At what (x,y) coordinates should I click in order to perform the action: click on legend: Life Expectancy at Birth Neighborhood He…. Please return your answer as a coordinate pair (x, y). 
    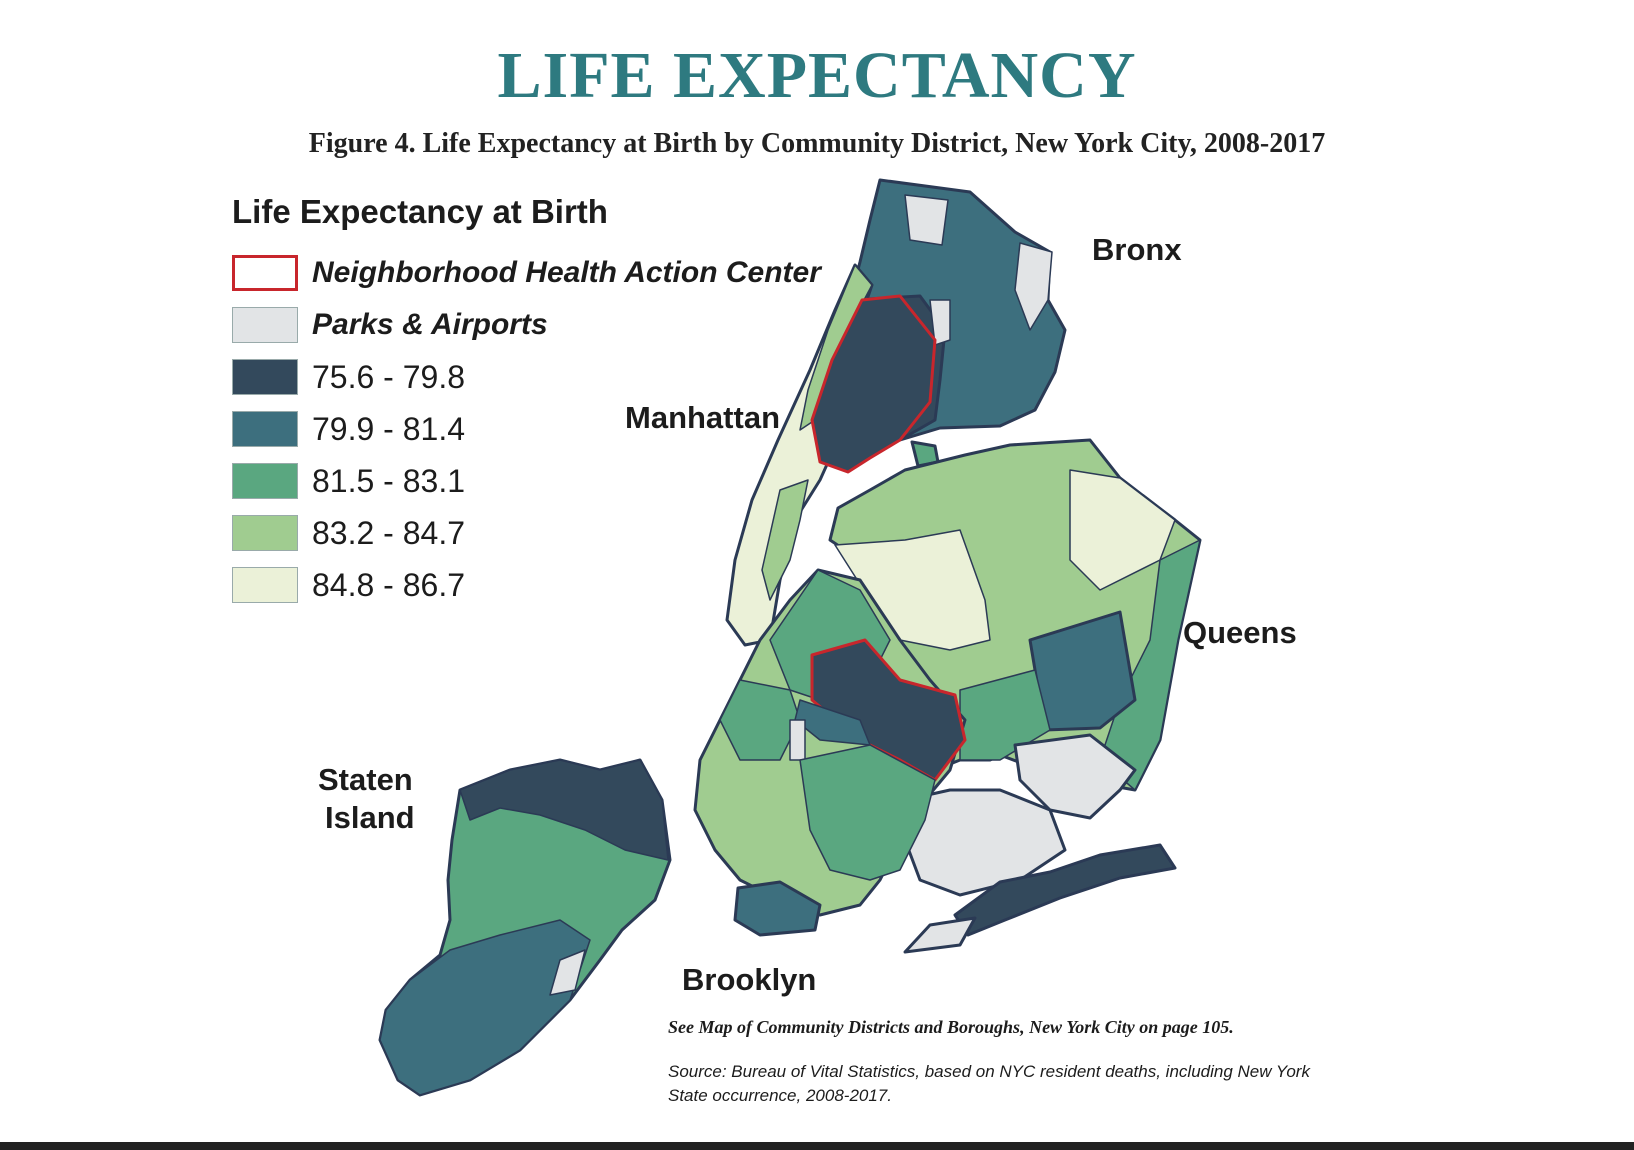
    Looking at the image, I should click on (526, 402).